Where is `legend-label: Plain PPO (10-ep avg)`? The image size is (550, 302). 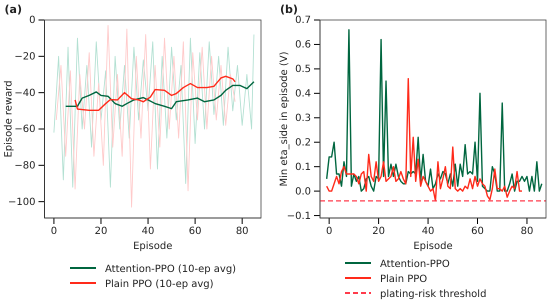 legend-label: Plain PPO (10-ep avg) is located at coordinates (159, 284).